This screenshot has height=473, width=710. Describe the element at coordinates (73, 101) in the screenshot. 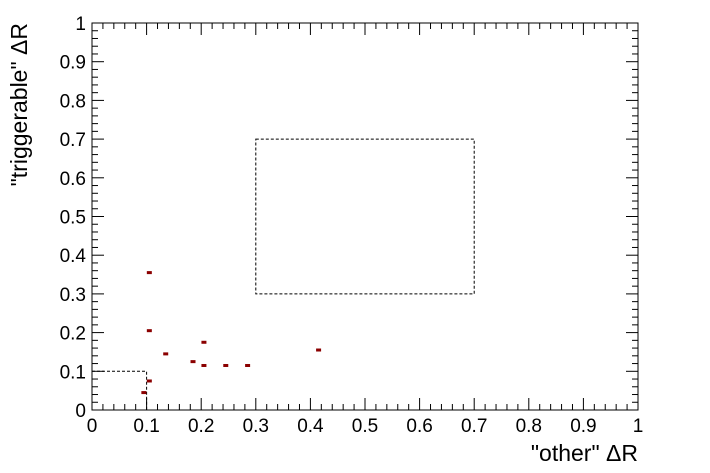

I see `y-tick-label: 0.8` at that location.